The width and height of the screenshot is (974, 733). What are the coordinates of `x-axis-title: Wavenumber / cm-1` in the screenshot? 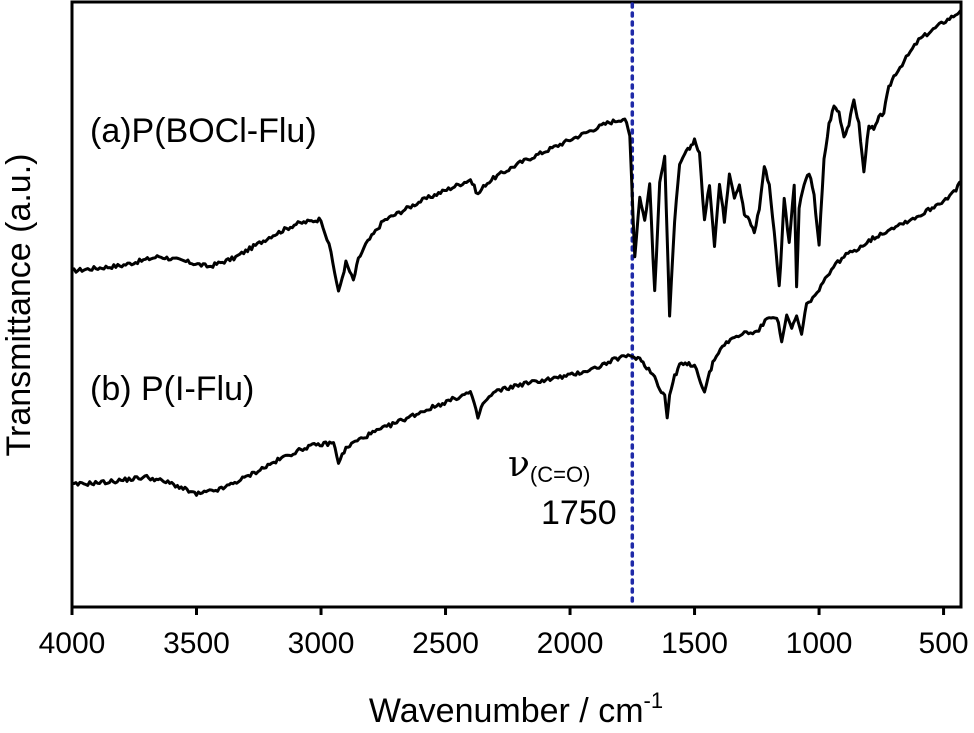 It's located at (516, 709).